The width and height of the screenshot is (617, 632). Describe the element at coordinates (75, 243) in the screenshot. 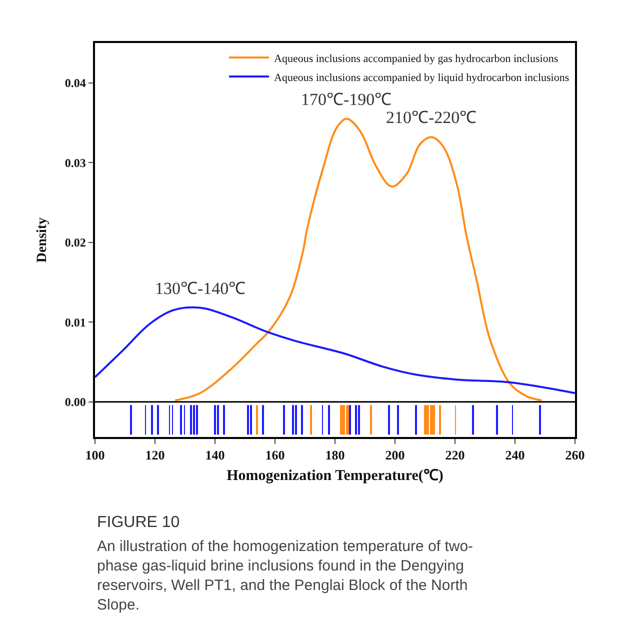

I see `y-tick-label: 0.02` at that location.